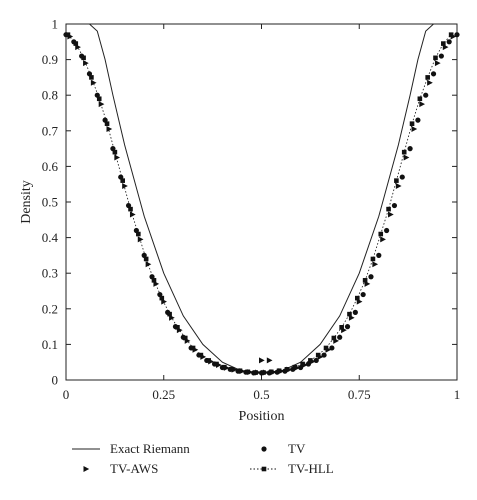 This screenshot has height=500, width=477. Describe the element at coordinates (50, 202) in the screenshot. I see `y-tick-label: 0.5` at that location.